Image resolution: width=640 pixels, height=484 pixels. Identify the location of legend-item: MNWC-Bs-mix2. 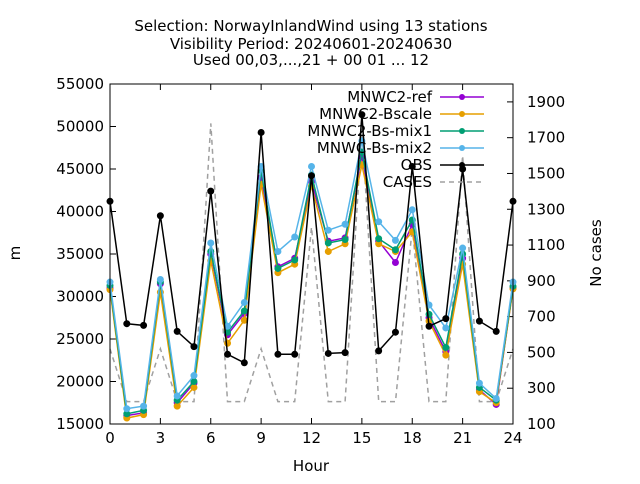
(400, 148).